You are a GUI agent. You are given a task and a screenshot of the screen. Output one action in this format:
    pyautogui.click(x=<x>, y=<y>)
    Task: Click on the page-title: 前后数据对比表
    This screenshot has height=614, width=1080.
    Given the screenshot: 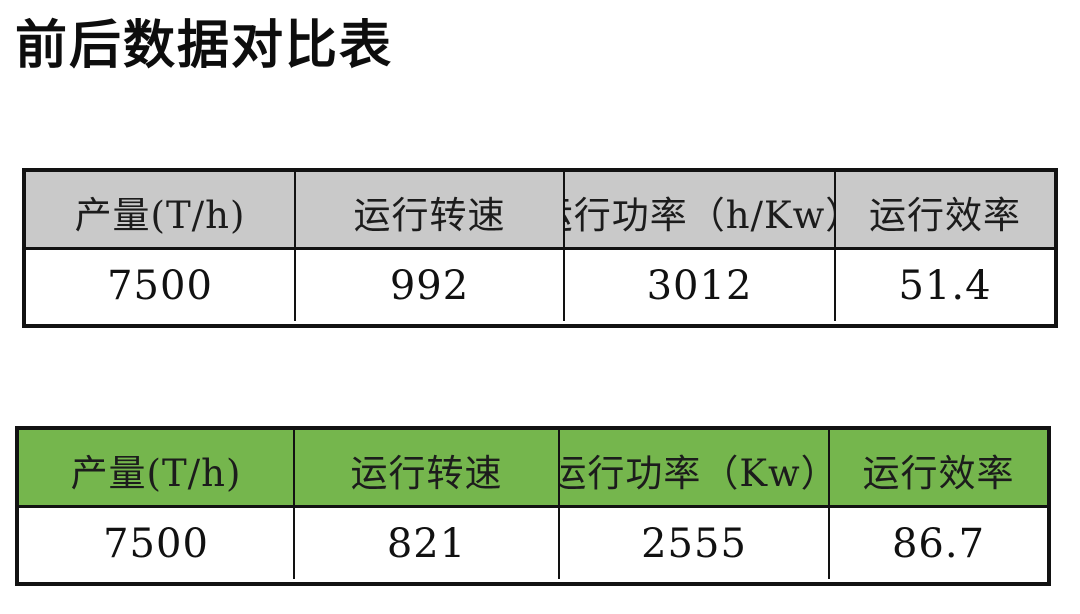 What is the action you would take?
    pyautogui.click(x=204, y=46)
    